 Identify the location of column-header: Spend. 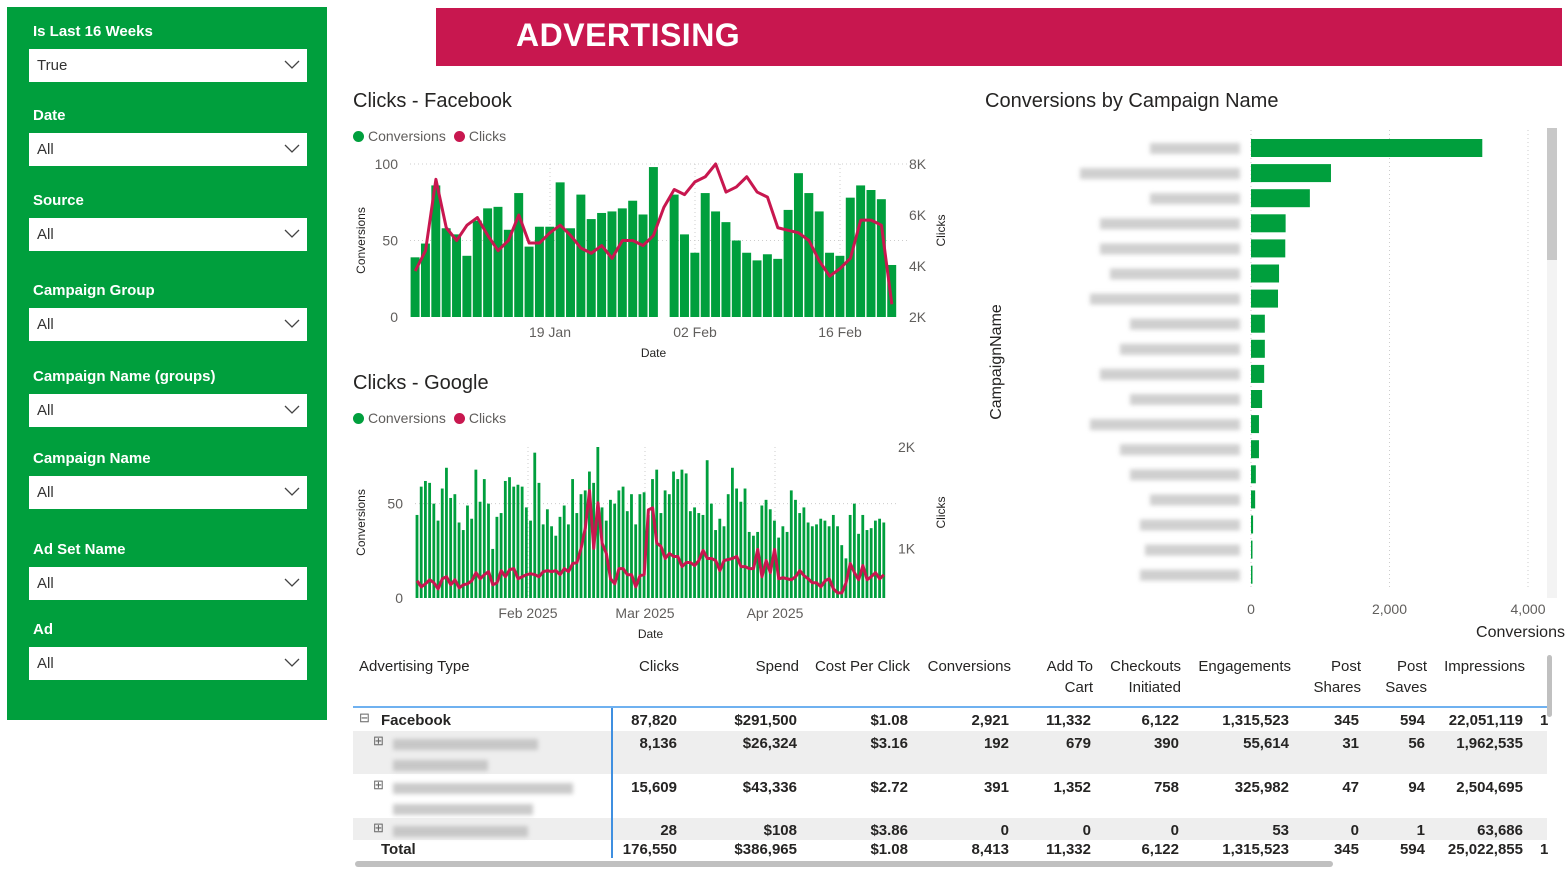
(777, 666).